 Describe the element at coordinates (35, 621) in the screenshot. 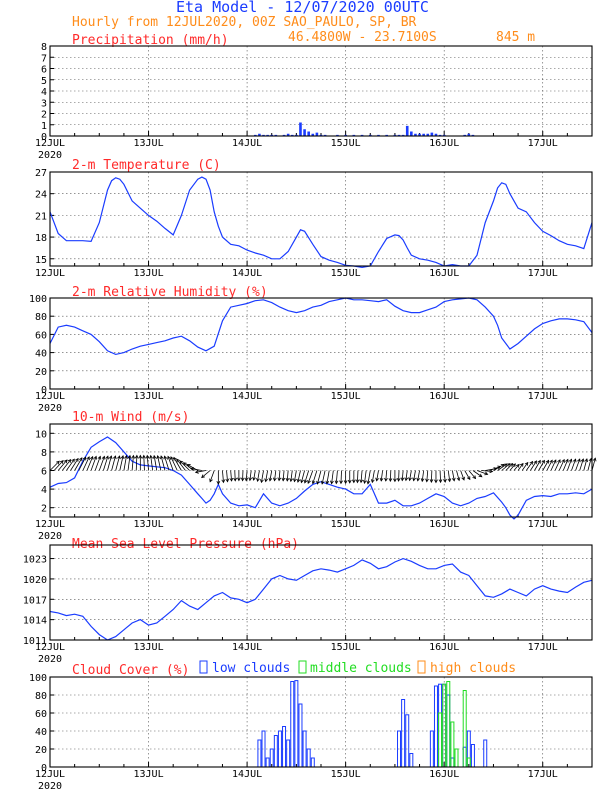

I see `y-tick-label: 1014` at that location.